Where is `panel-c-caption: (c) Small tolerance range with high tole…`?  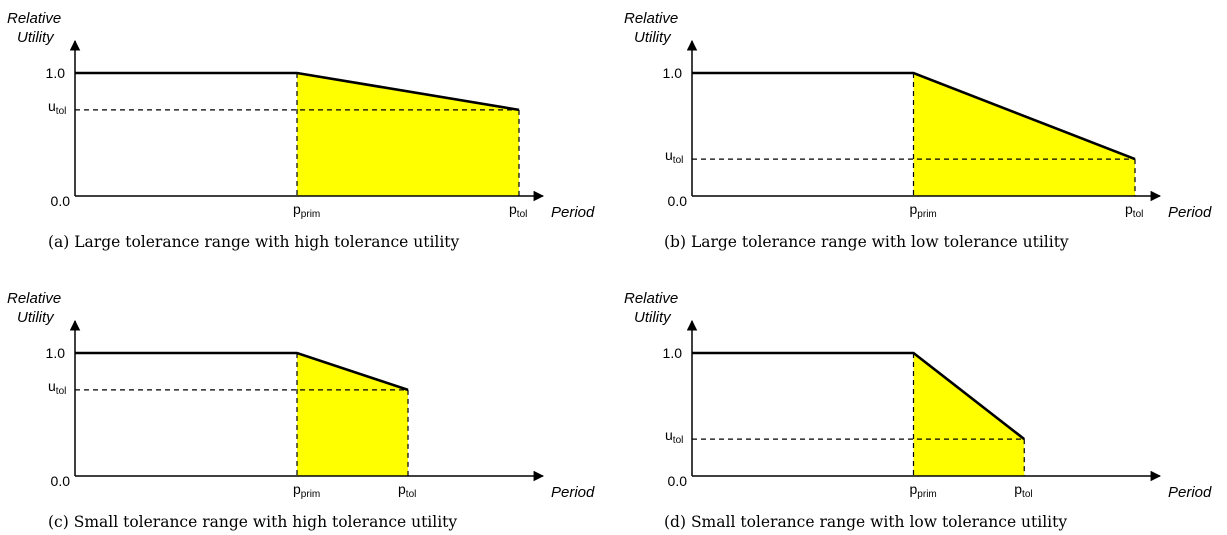
panel-c-caption: (c) Small tolerance range with high tole… is located at coordinates (252, 522).